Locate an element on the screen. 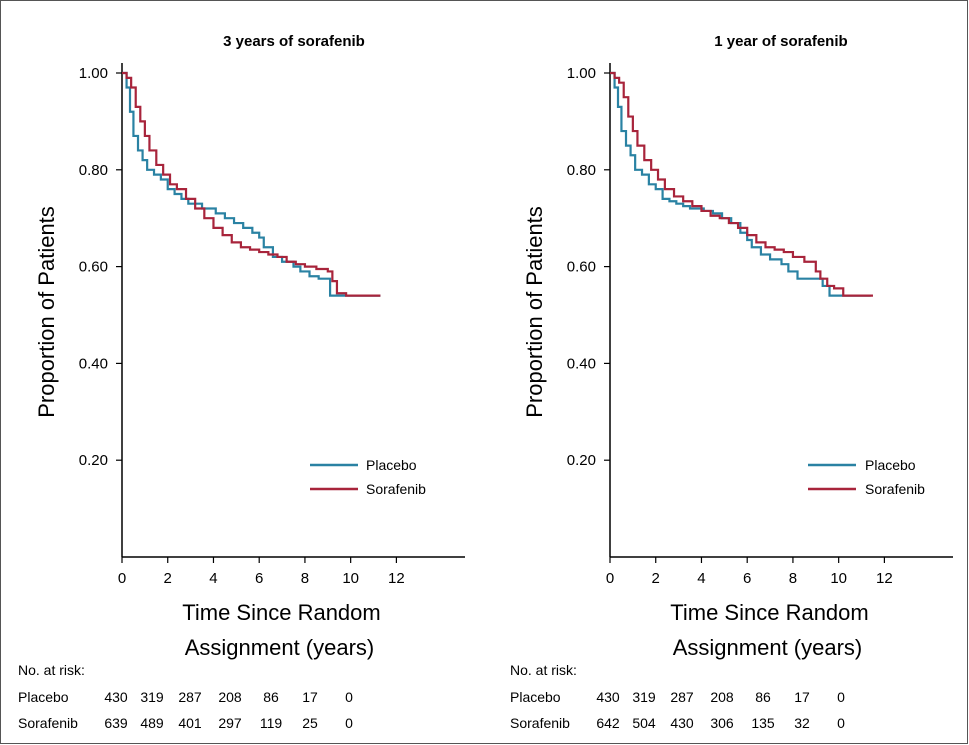 This screenshot has height=745, width=969. risk-value: 297 is located at coordinates (230, 723).